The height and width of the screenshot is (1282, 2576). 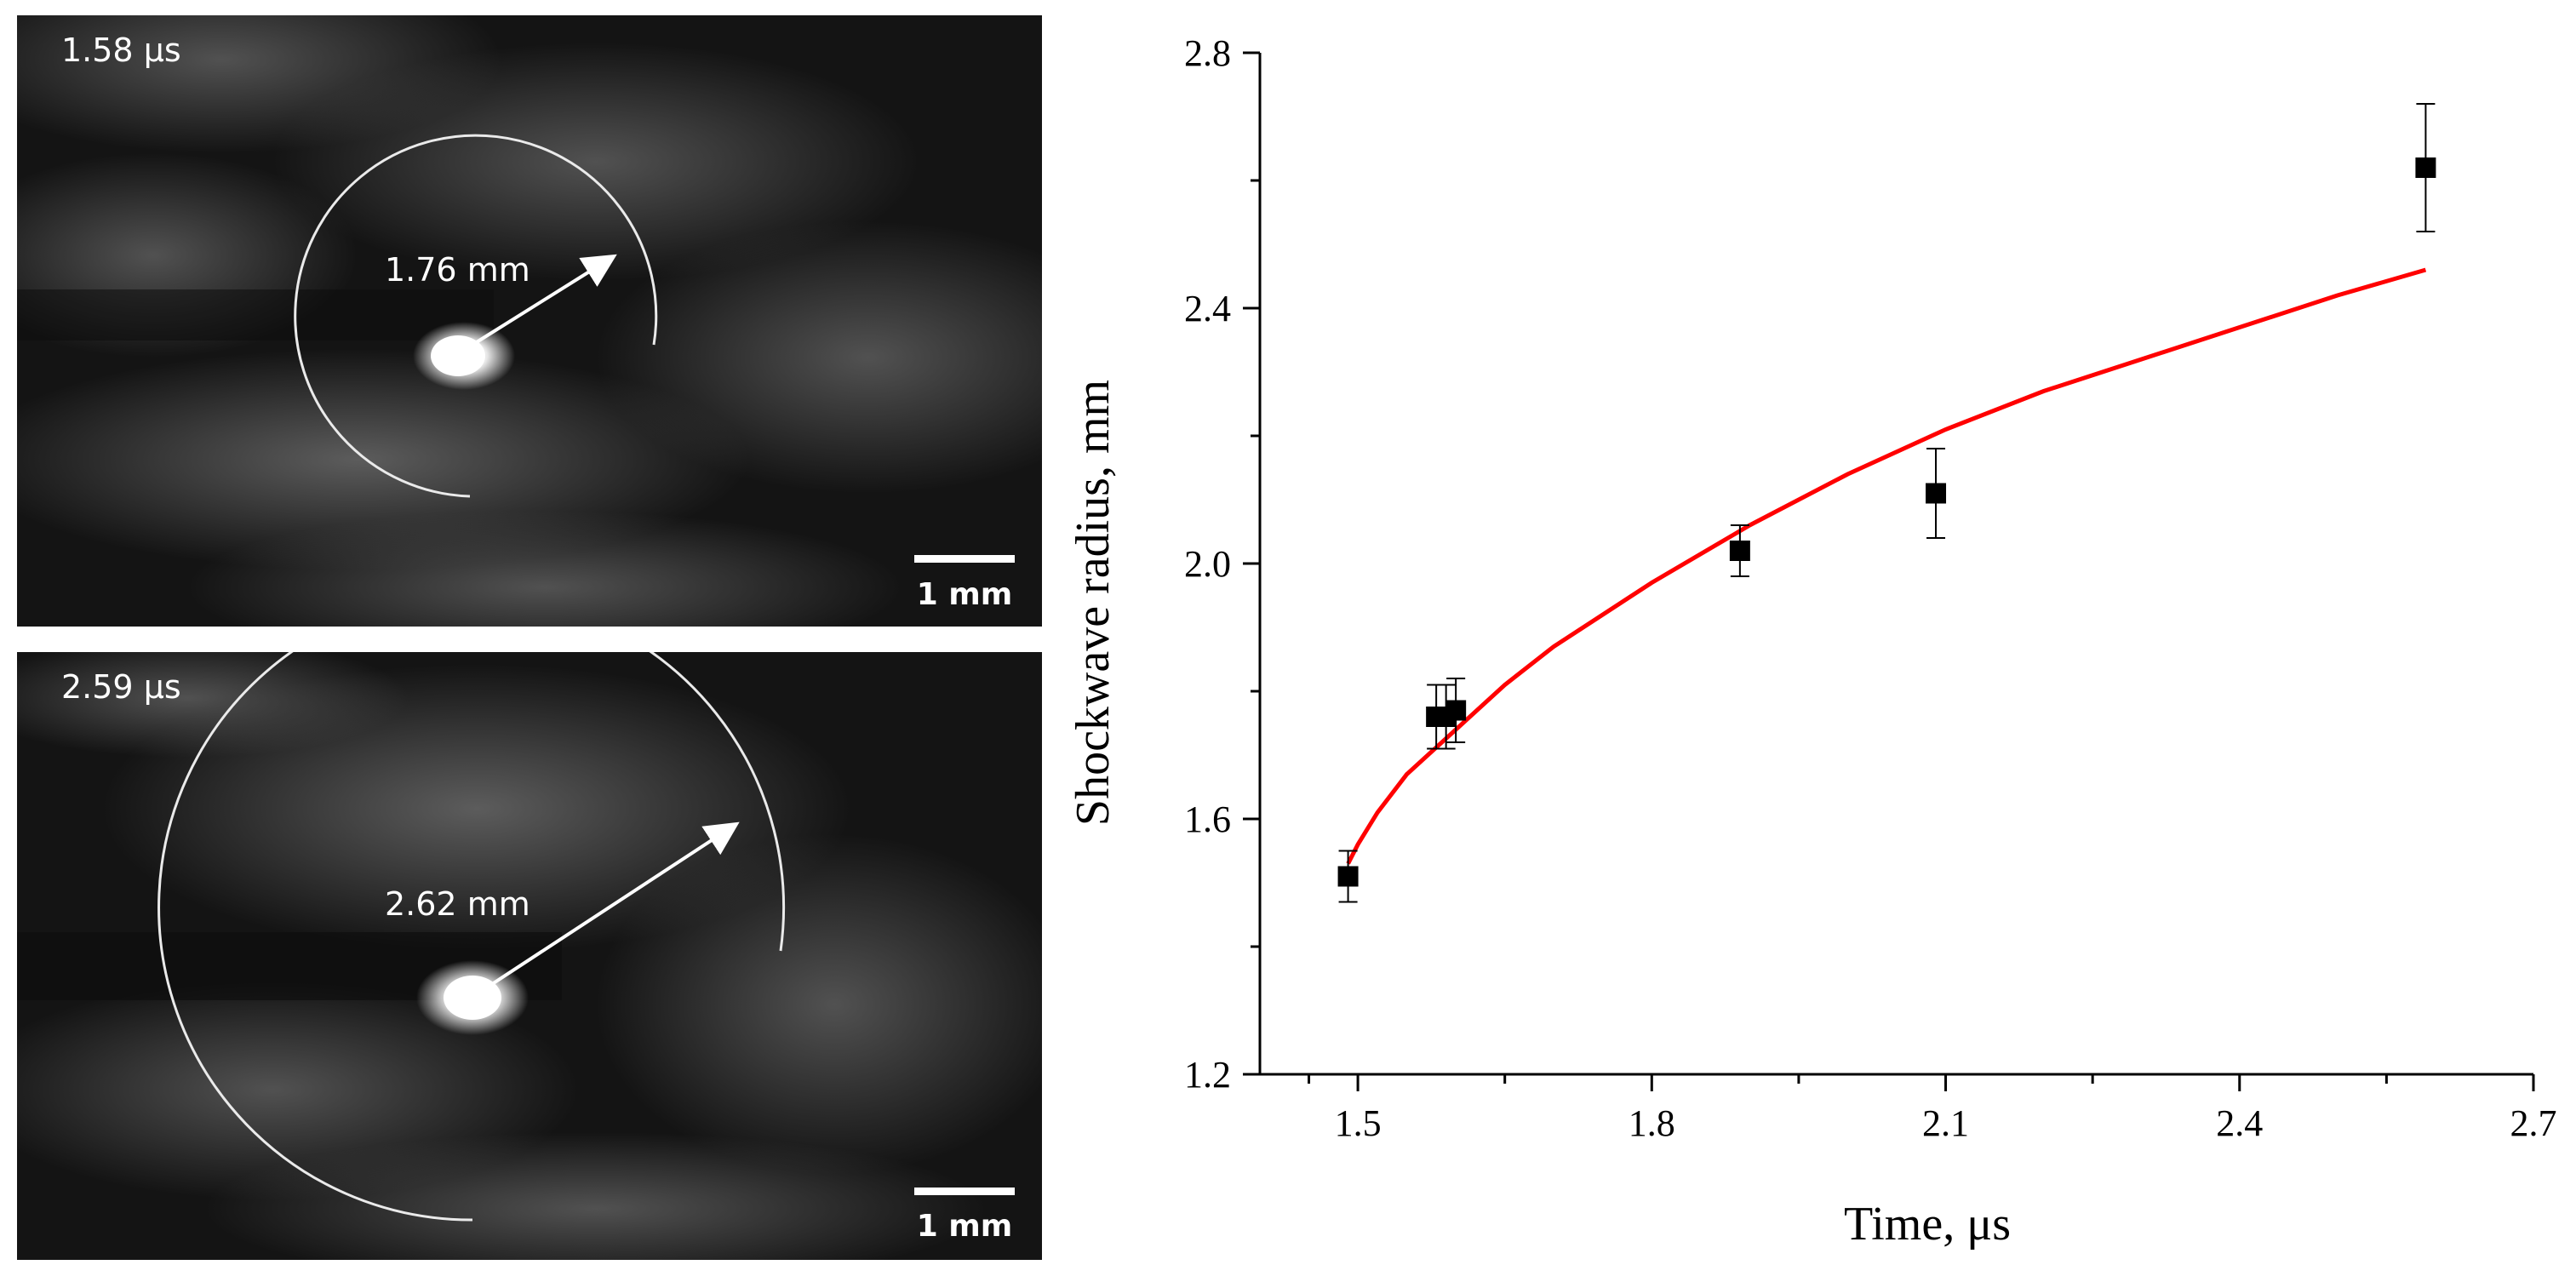 I want to click on radius-label-top: 1.76 mm, so click(x=458, y=270).